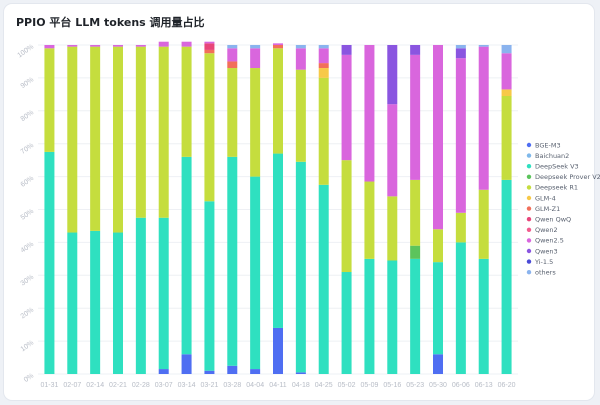  I want to click on y-tick-label: 30%, so click(27, 281).